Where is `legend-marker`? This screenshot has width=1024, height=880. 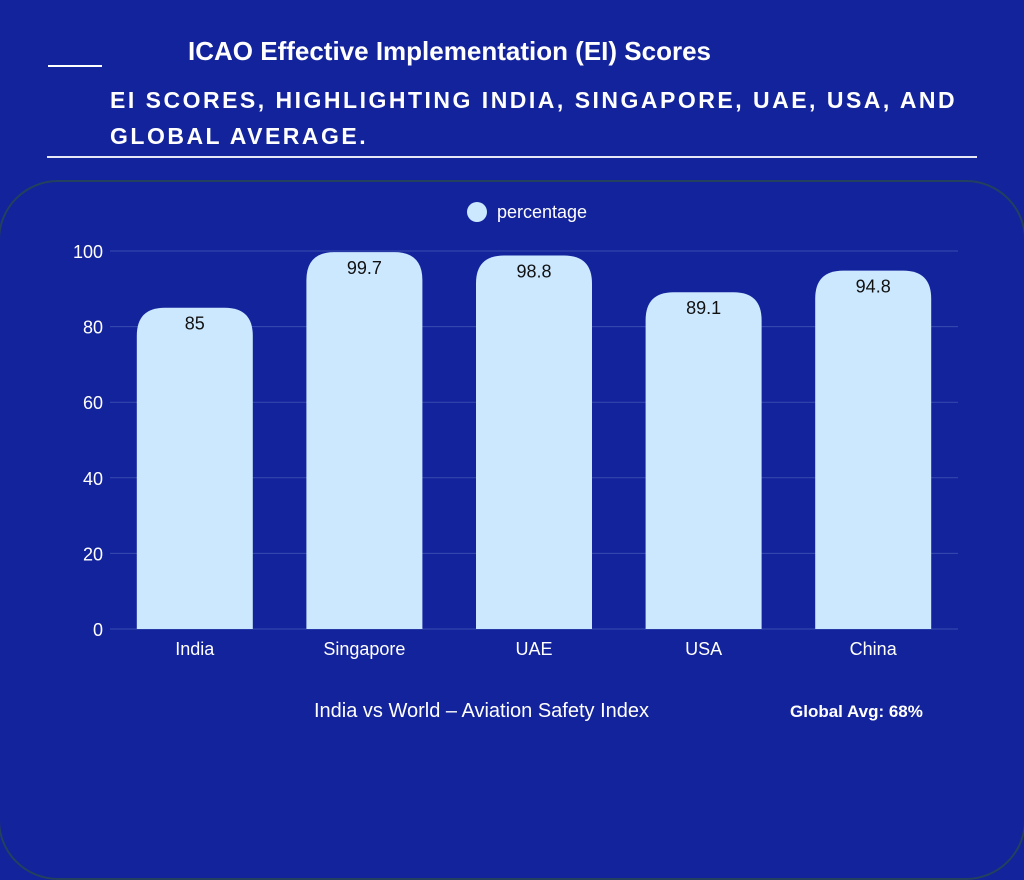 legend-marker is located at coordinates (477, 212).